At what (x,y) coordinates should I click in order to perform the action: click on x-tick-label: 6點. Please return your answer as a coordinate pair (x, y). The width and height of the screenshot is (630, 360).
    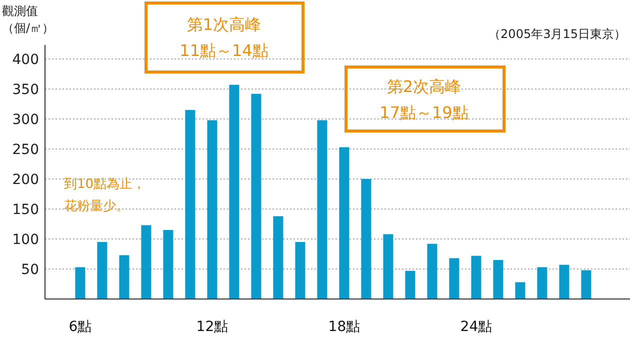
    Looking at the image, I should click on (80, 327).